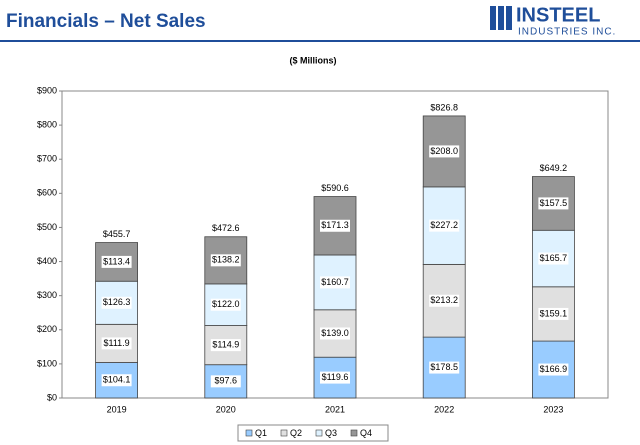 This screenshot has height=445, width=640. What do you see at coordinates (554, 168) in the screenshot?
I see `total-label: $649.2` at bounding box center [554, 168].